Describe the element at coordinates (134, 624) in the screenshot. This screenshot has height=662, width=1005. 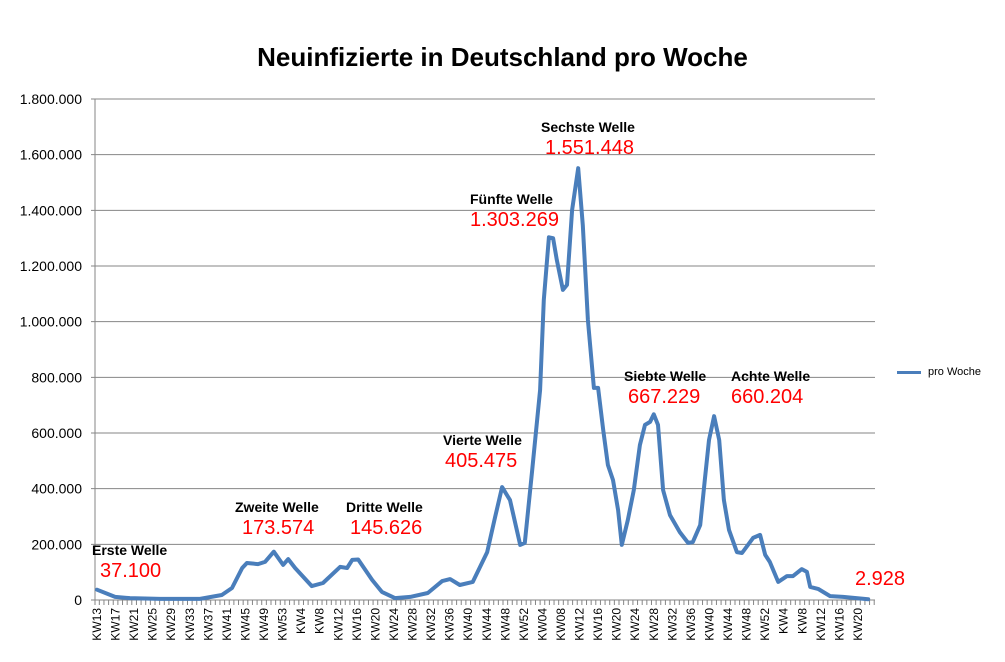
I see `x-tick-label: KW21` at that location.